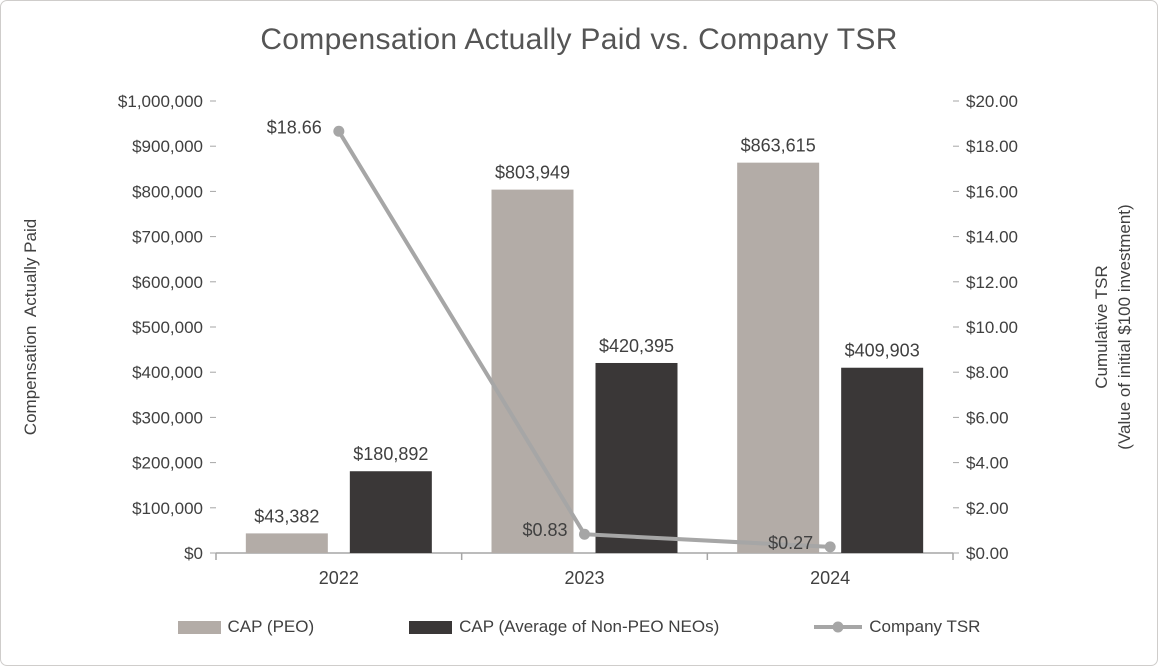 This screenshot has height=666, width=1158. I want to click on legend-swatch-company-tsr, so click(838, 627).